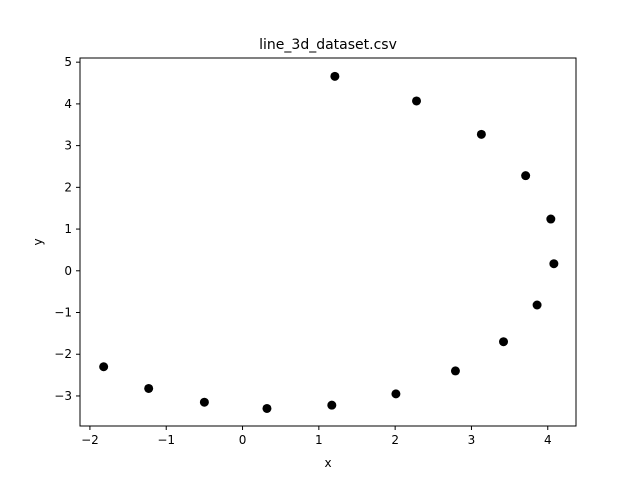  I want to click on y-tick-label: 1, so click(68, 229).